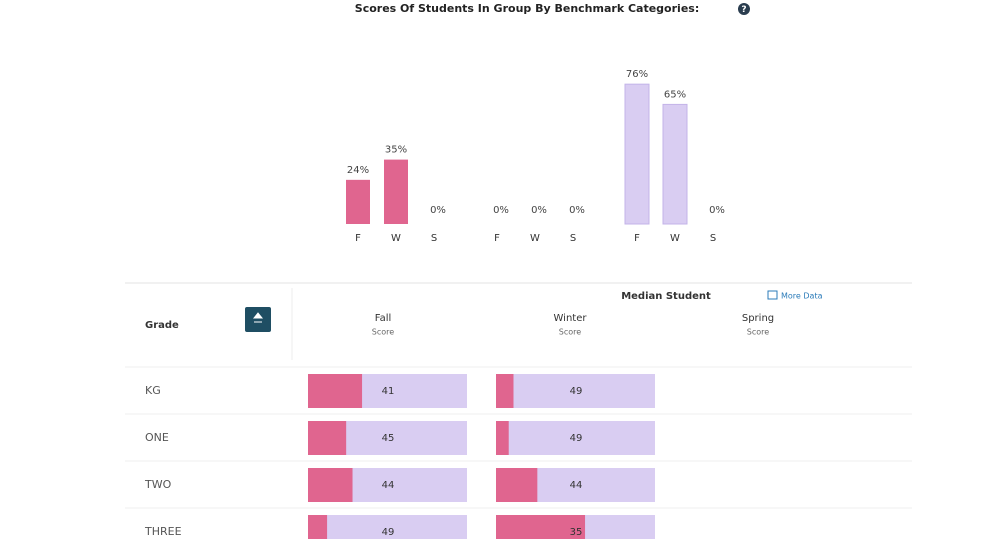  What do you see at coordinates (358, 170) in the screenshot?
I see `bar-value-label: 24%` at bounding box center [358, 170].